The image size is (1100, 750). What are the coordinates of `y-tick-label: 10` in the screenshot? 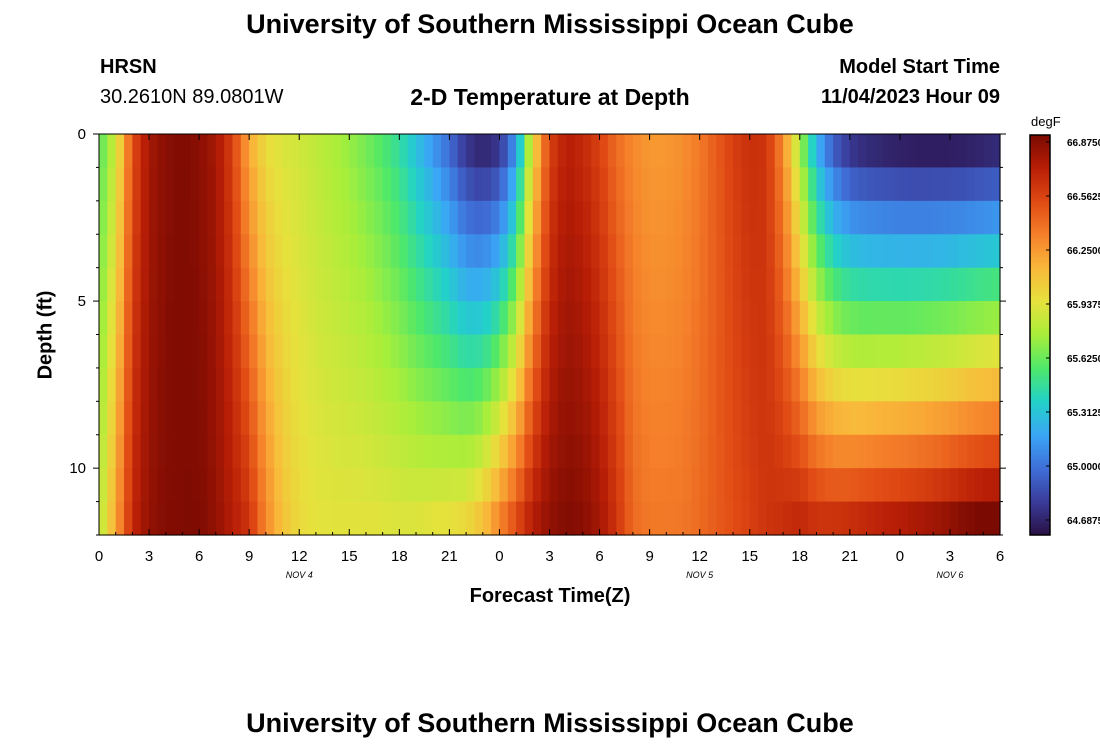 It's located at (77, 468).